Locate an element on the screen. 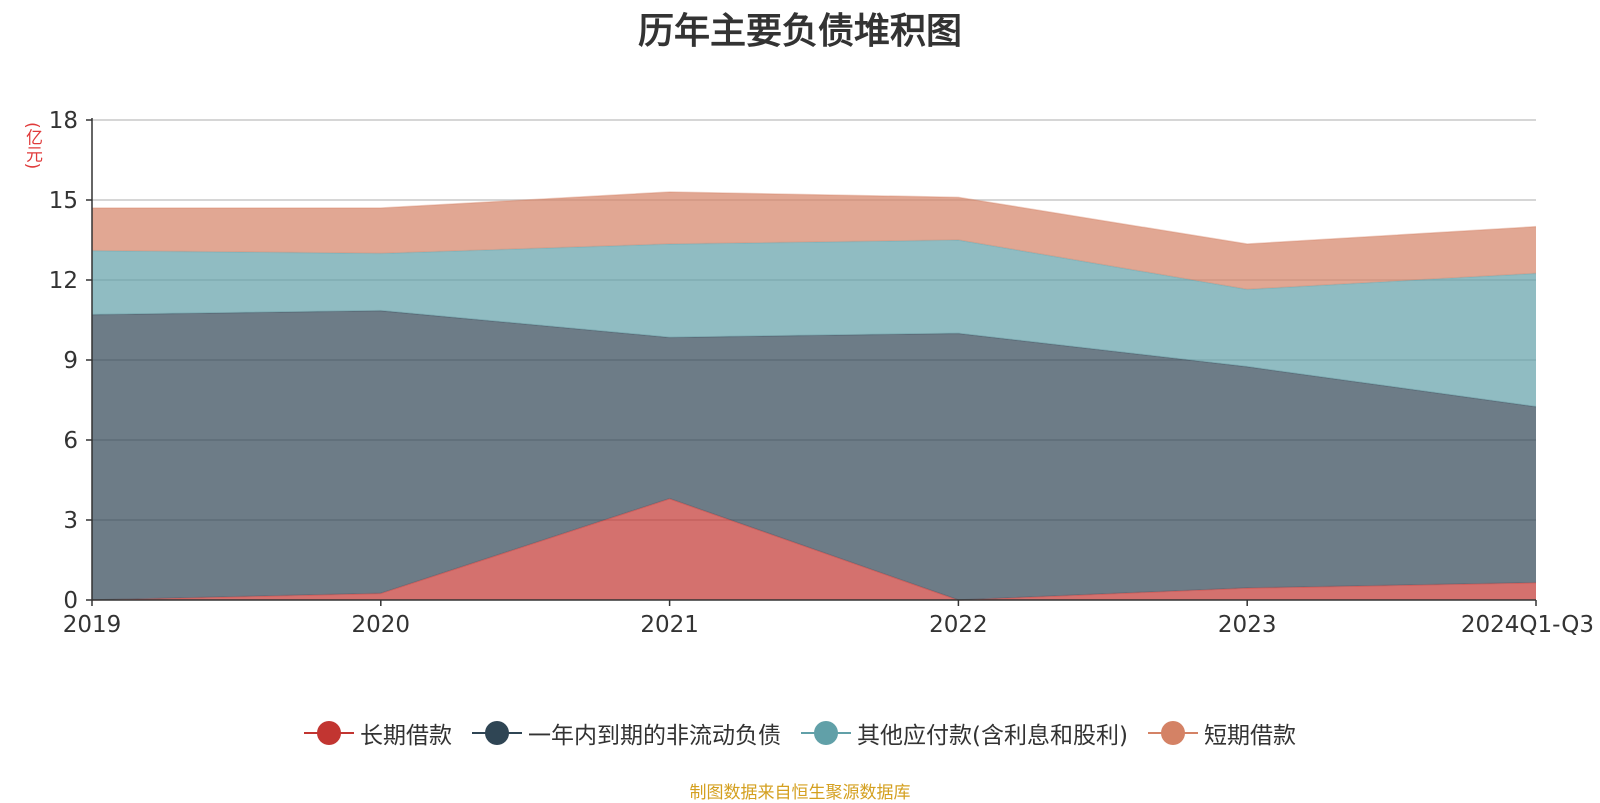 The image size is (1600, 803). y-tick-label: 15 is located at coordinates (63, 201).